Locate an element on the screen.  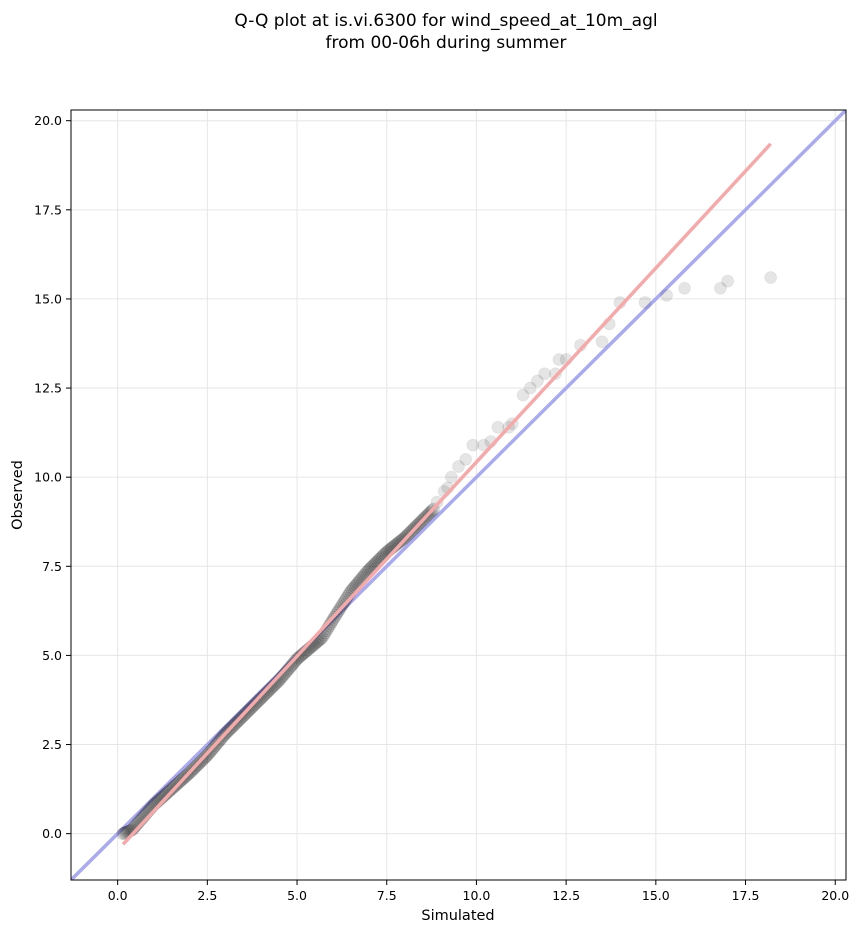
y-tick-label: 7.5 is located at coordinates (52, 566).